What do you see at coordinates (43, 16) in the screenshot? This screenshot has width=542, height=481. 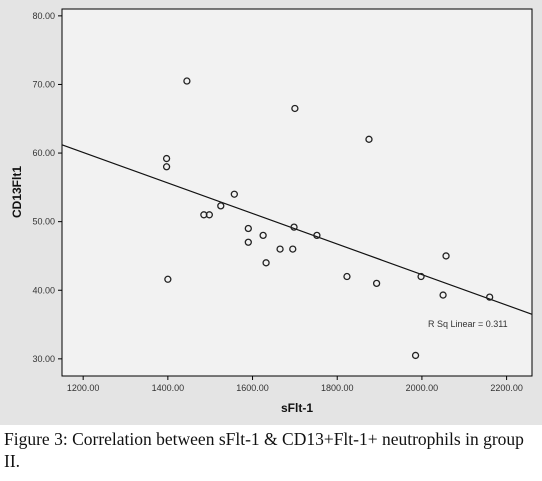 I see `y-tick-label: 80.00` at bounding box center [43, 16].